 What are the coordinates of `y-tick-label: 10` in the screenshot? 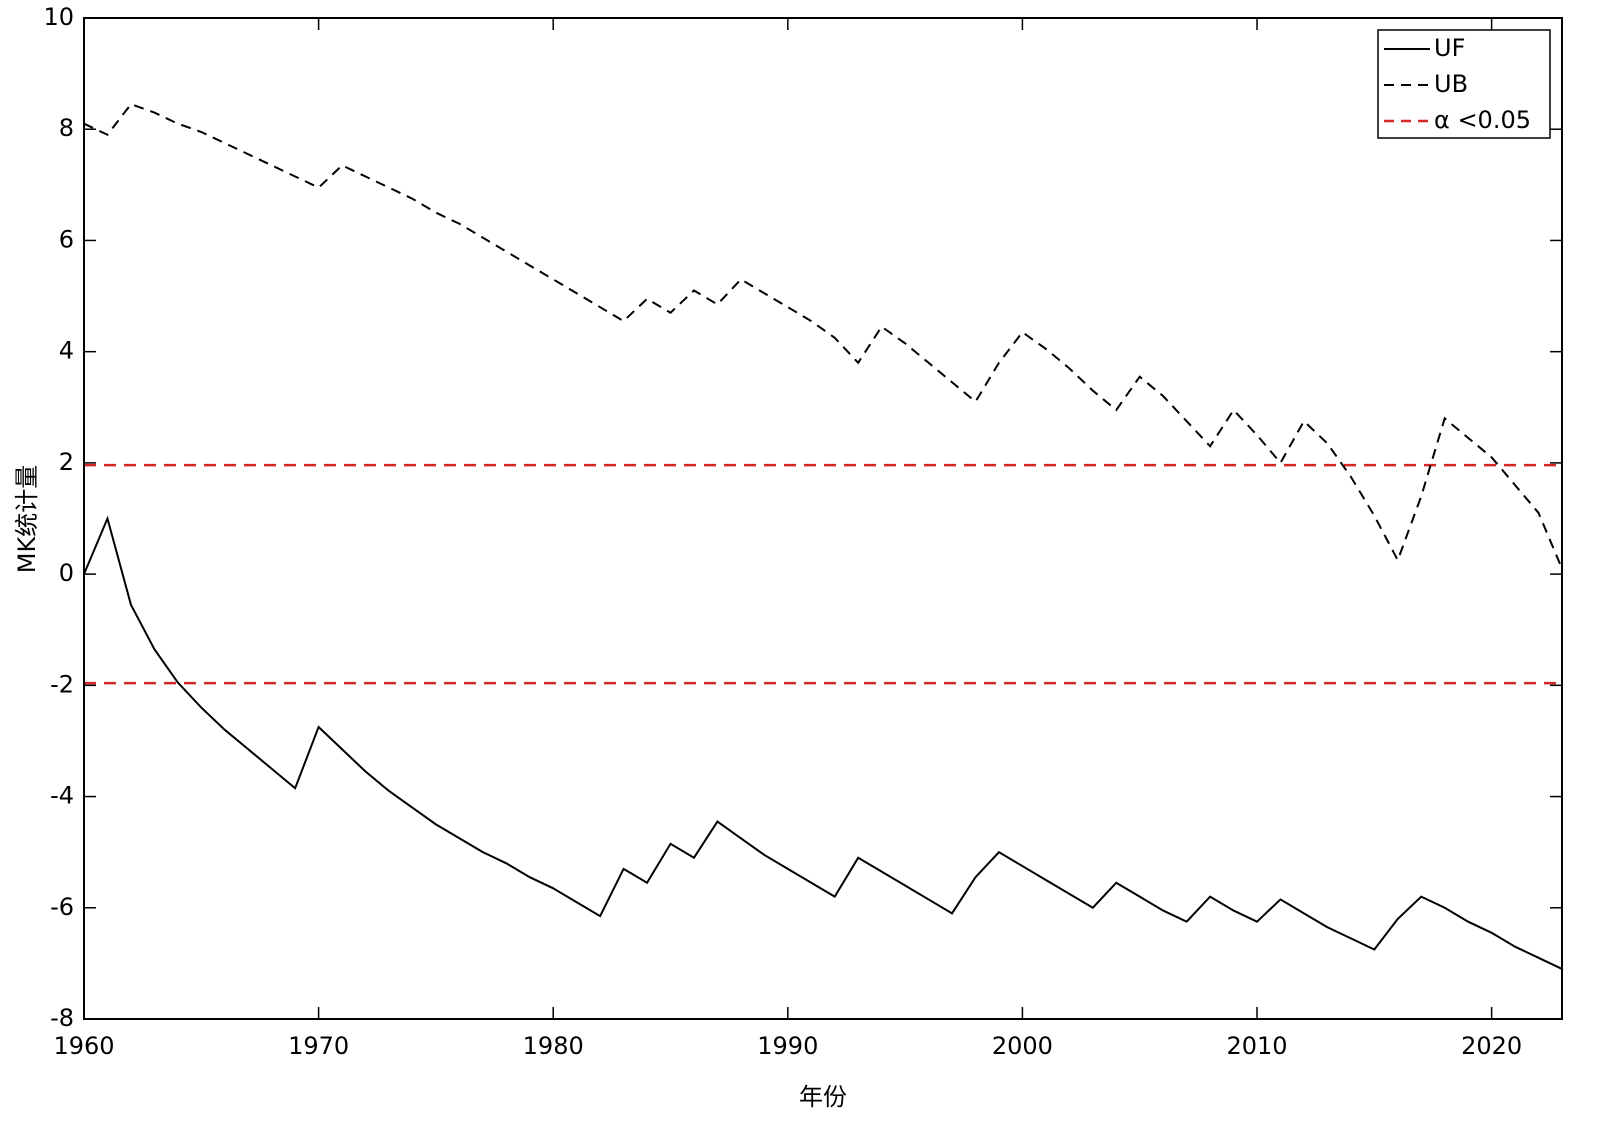 It's located at (58, 17).